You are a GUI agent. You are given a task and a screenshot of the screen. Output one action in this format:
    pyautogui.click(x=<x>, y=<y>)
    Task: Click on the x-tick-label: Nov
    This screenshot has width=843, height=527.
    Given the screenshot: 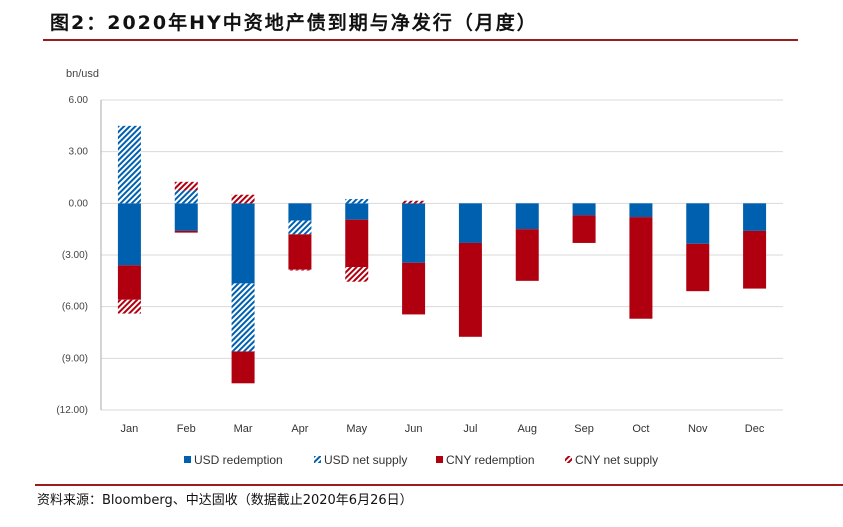 What is the action you would take?
    pyautogui.click(x=698, y=429)
    